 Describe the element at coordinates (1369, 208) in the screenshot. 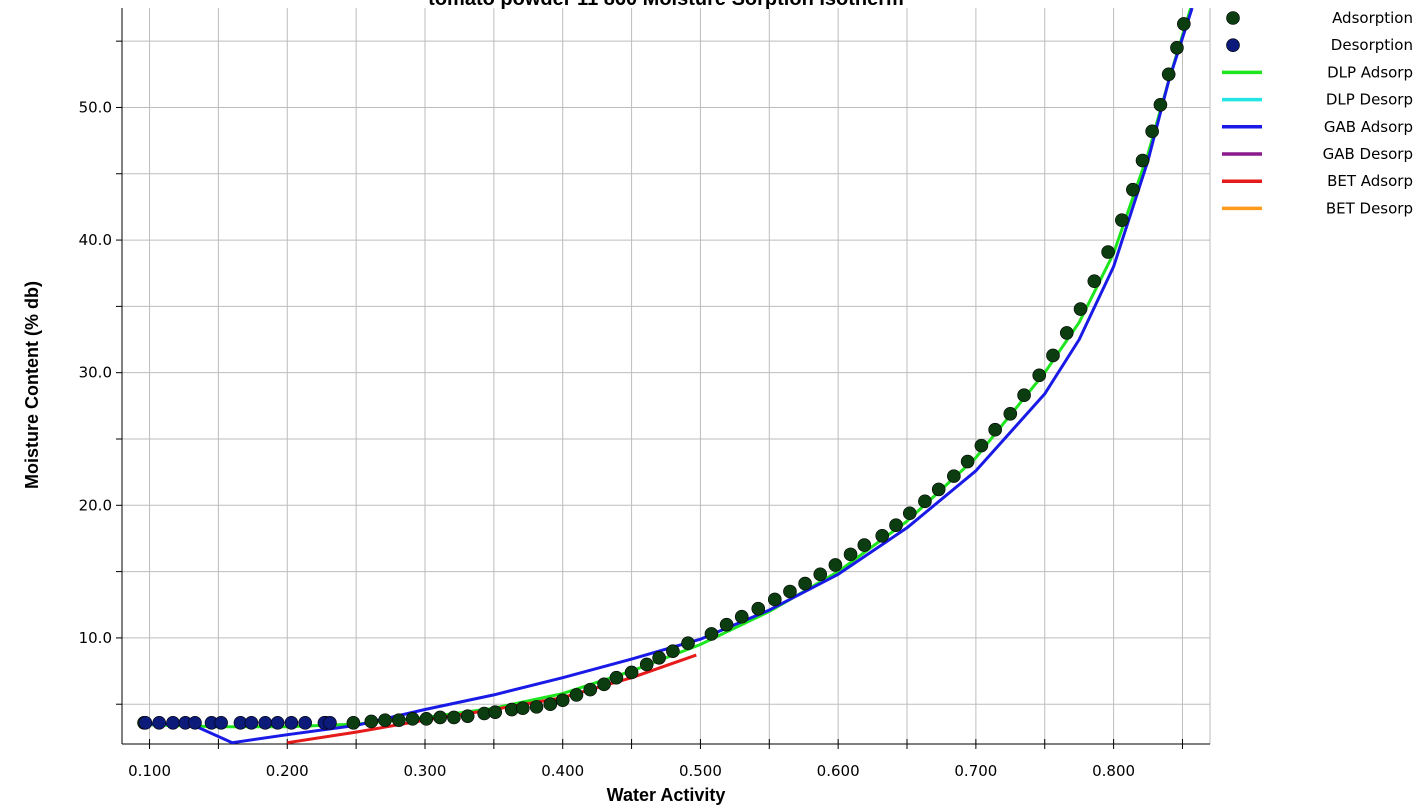

I see `legend-label: BET Desorp` at that location.